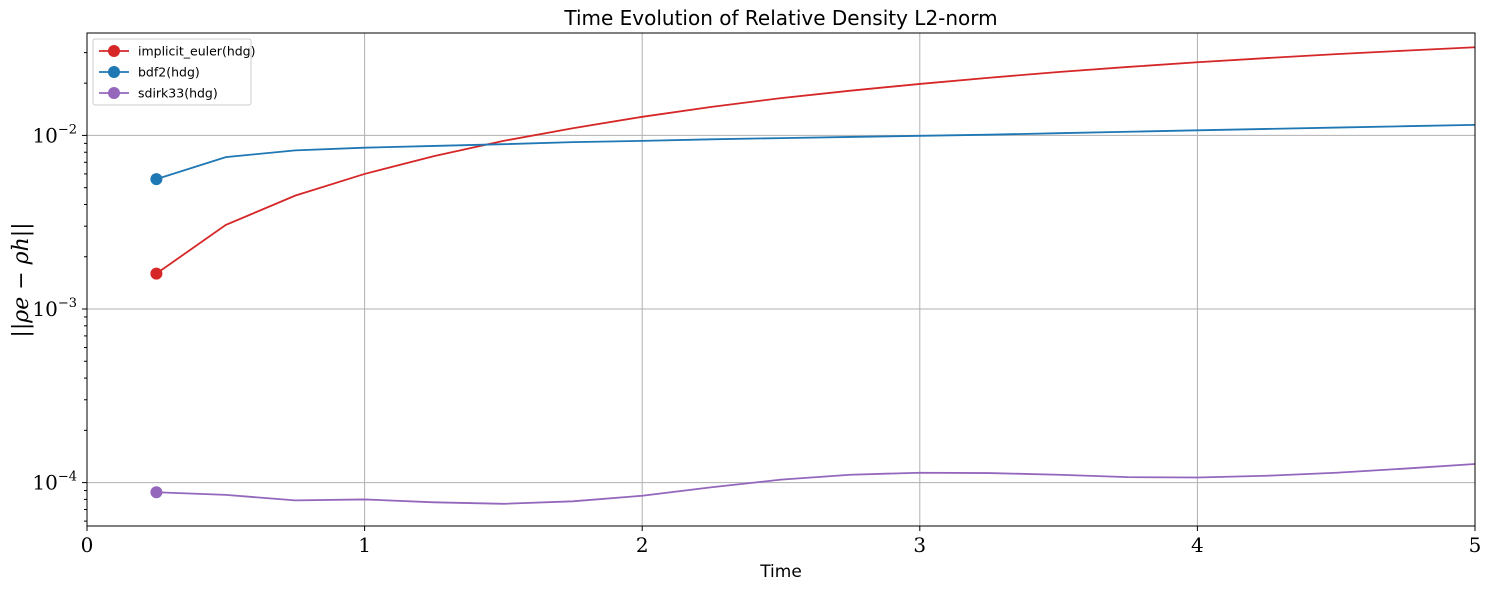  Describe the element at coordinates (919, 545) in the screenshot. I see `x-tick-label: 3` at that location.